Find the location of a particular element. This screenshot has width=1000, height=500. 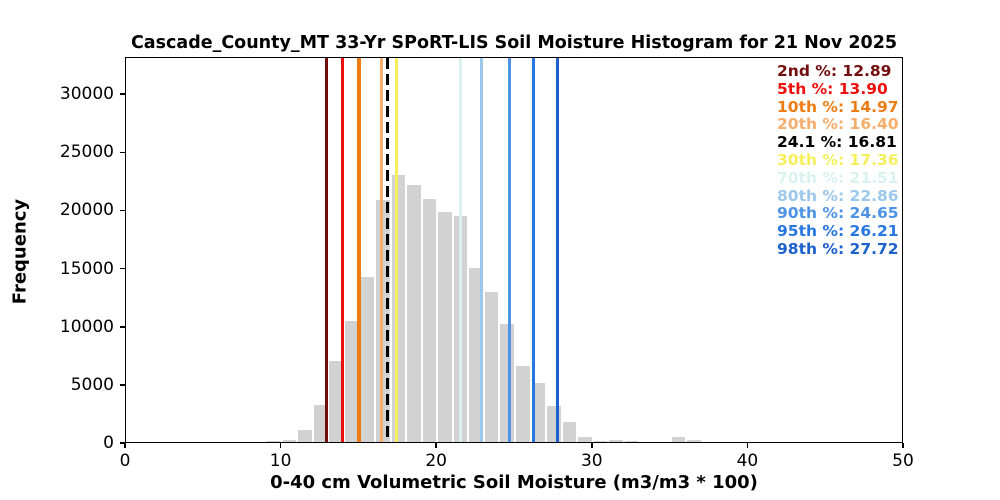

x-tick-label: 10 is located at coordinates (280, 461).